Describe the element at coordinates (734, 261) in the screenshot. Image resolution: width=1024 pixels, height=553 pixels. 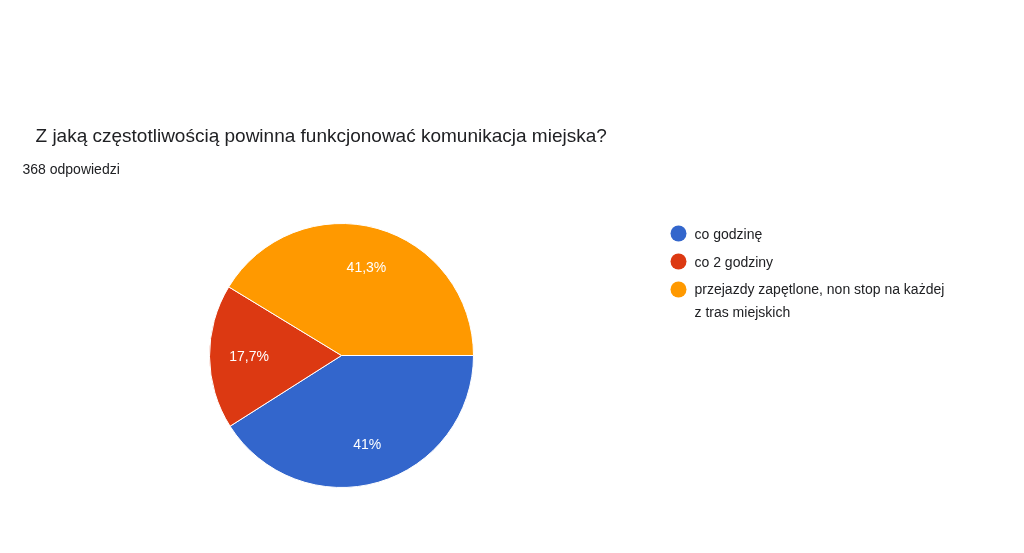
I see `legend-label: co 2 godziny` at that location.